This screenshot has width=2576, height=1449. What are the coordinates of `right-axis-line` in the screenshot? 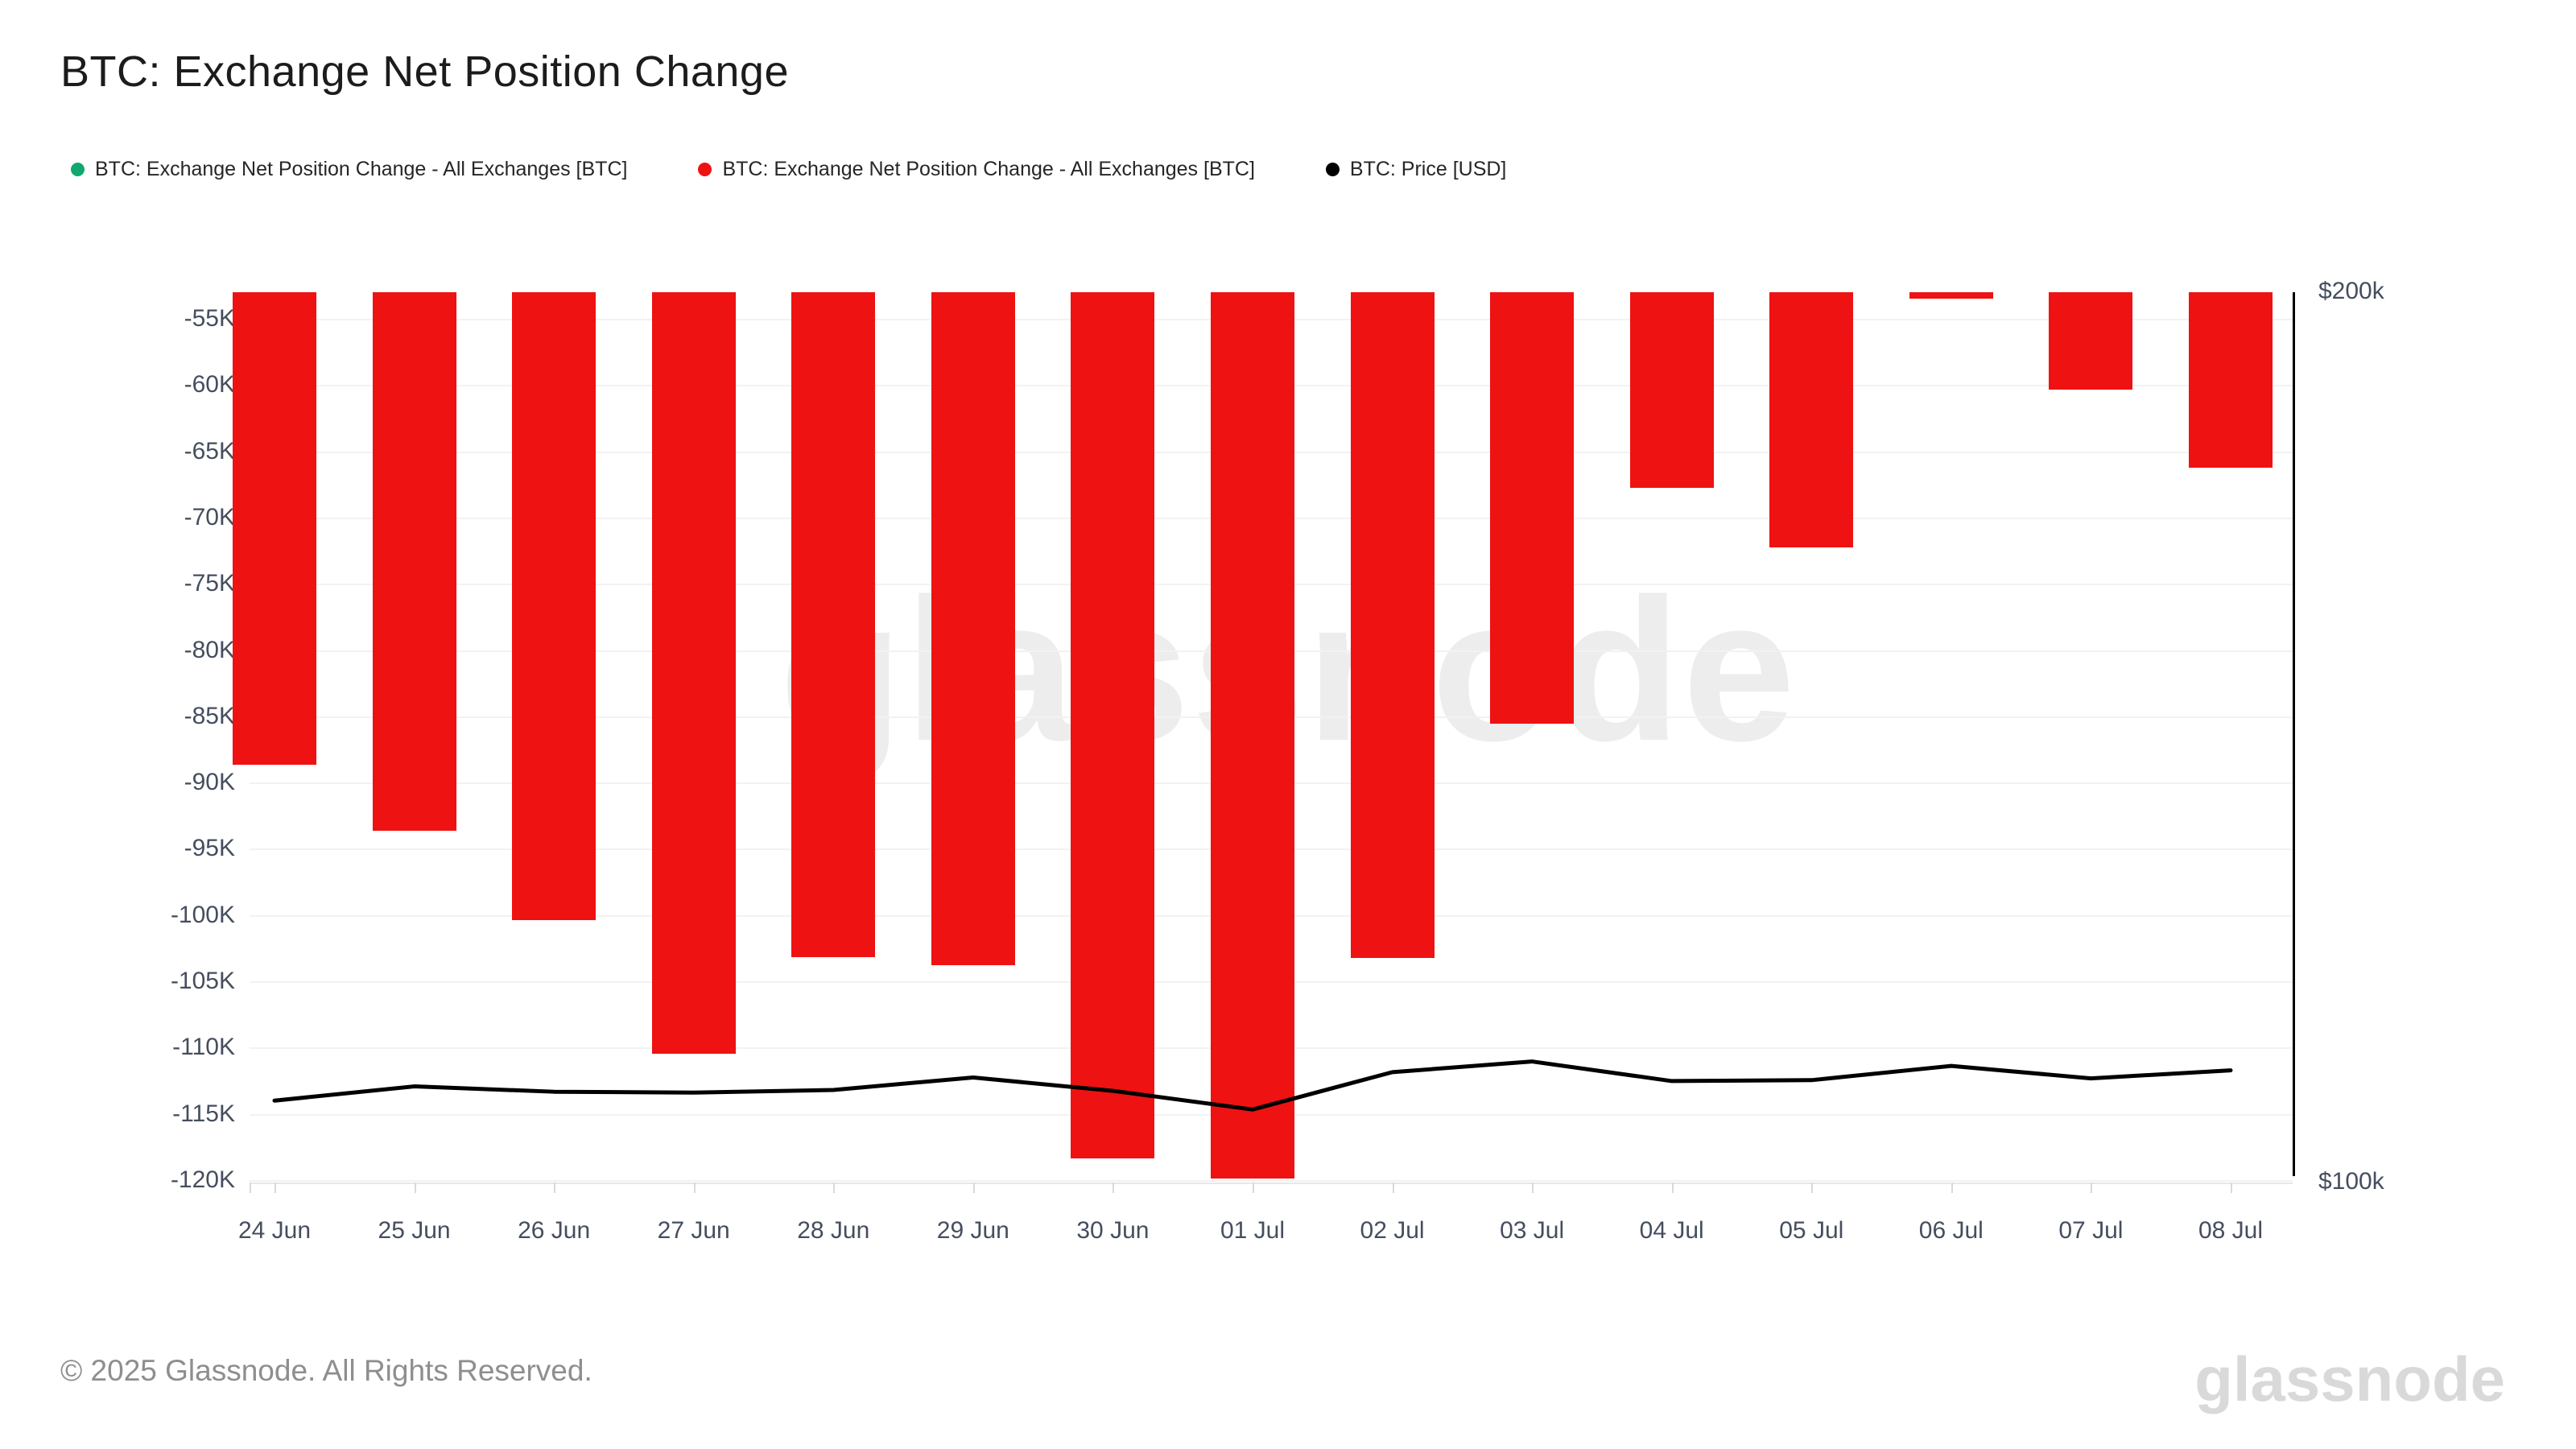 It's located at (2294, 734).